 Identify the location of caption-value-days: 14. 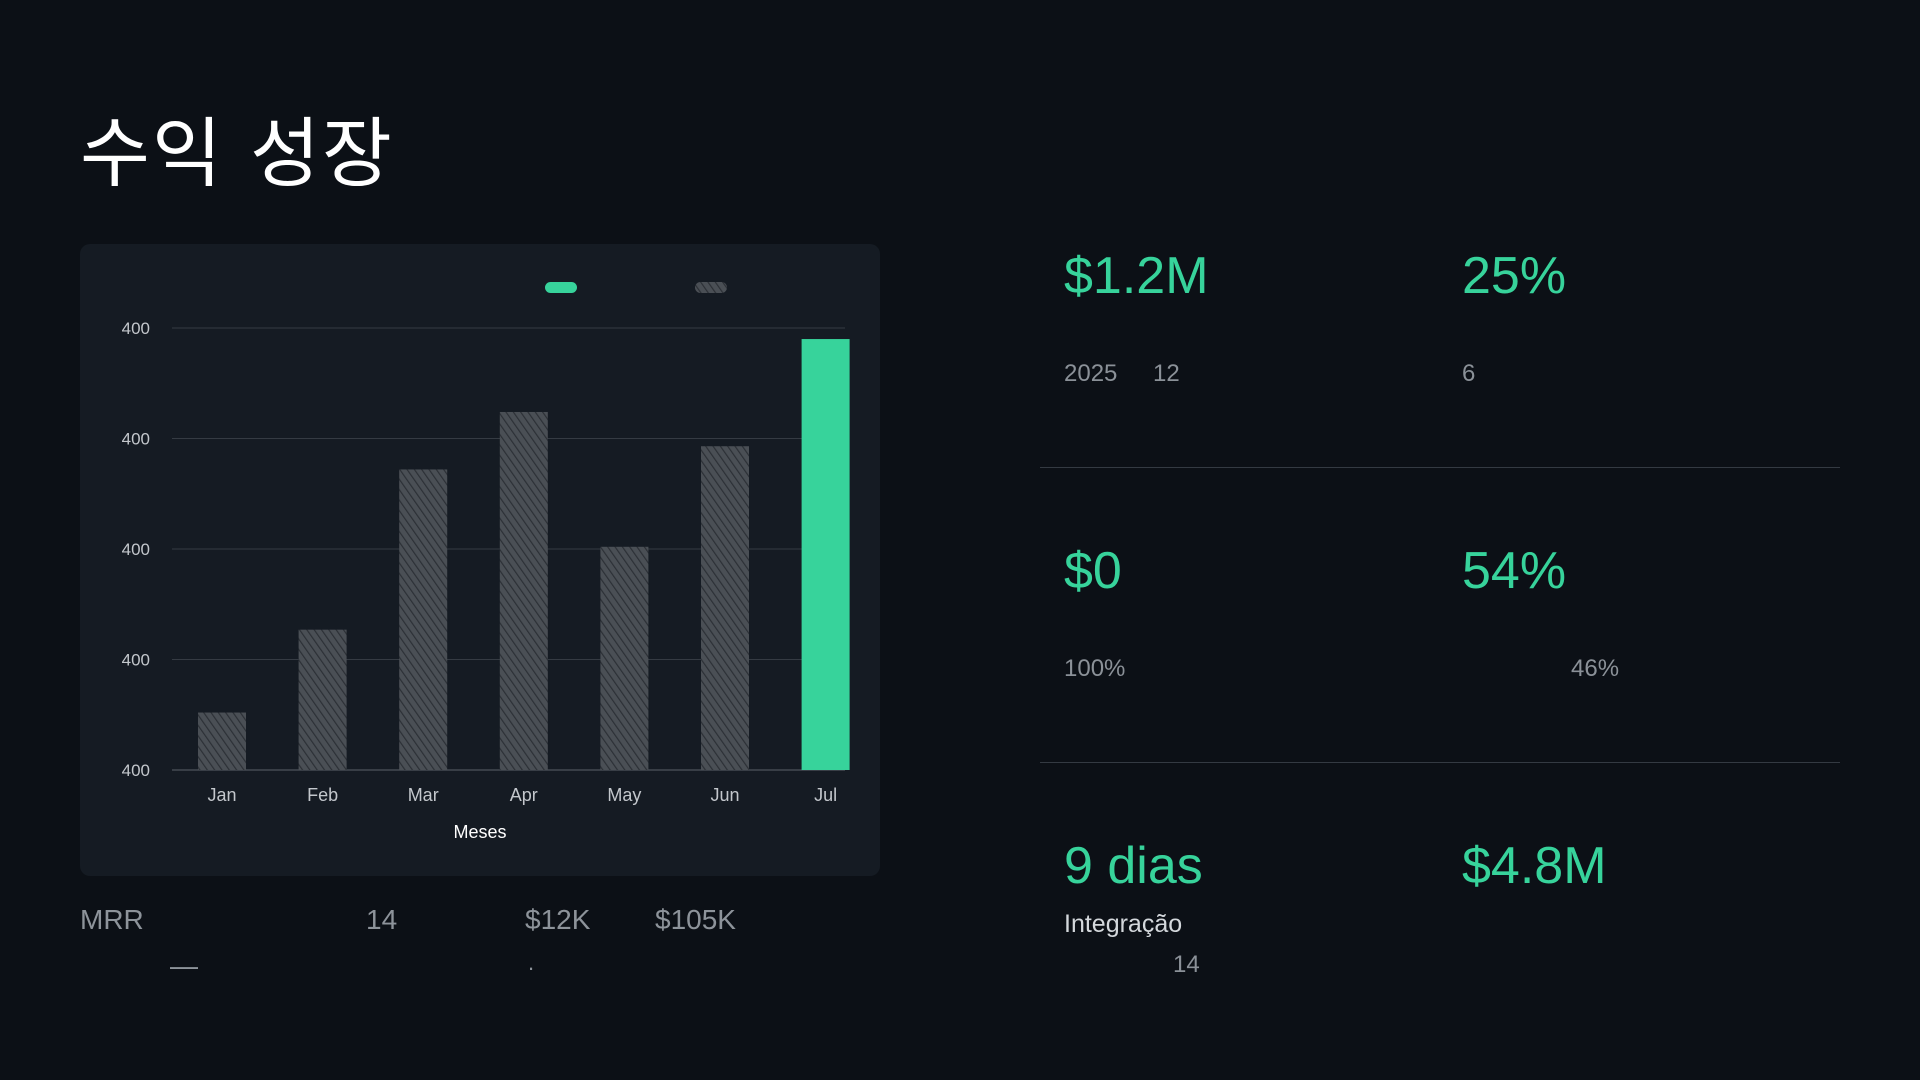
(382, 919).